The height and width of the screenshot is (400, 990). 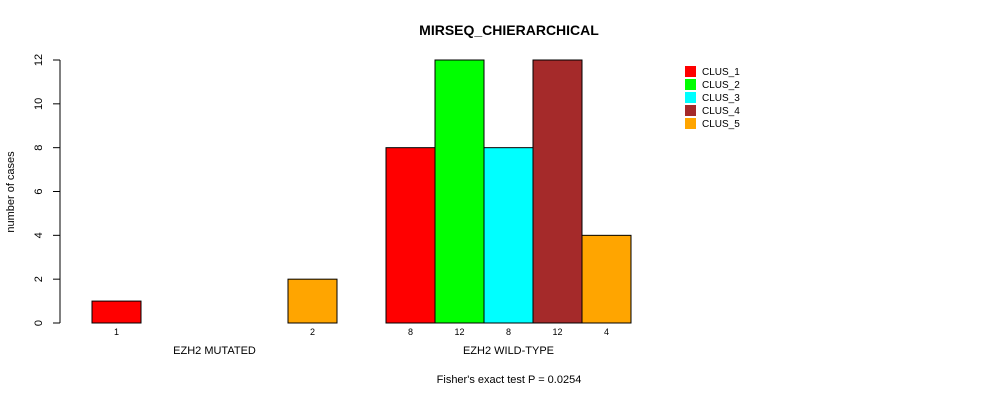 I want to click on y-axis: 0 2 4 6 8 10 12, so click(x=47, y=190).